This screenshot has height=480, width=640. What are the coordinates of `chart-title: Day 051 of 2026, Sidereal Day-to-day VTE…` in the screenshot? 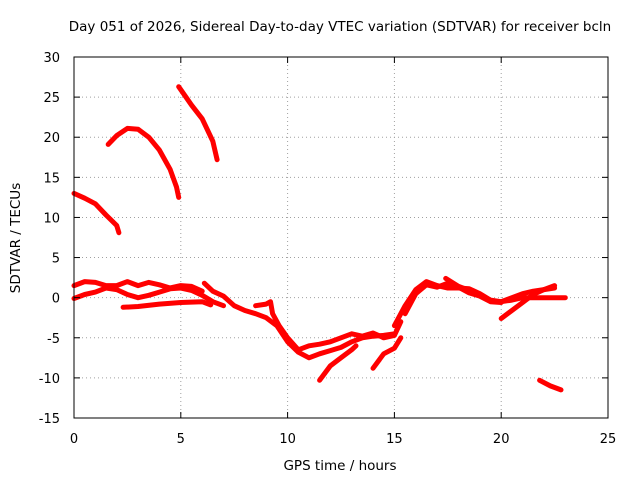 It's located at (340, 27).